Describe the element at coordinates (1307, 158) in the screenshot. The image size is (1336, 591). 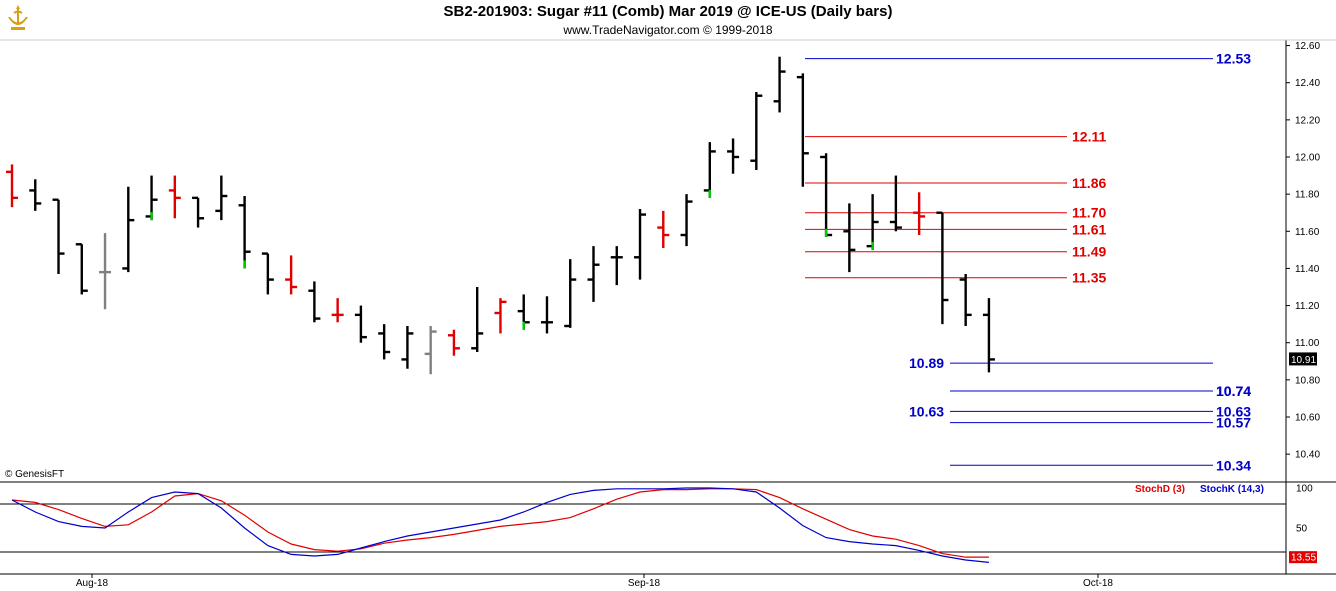
I see `price-tick-label: 12.00` at that location.